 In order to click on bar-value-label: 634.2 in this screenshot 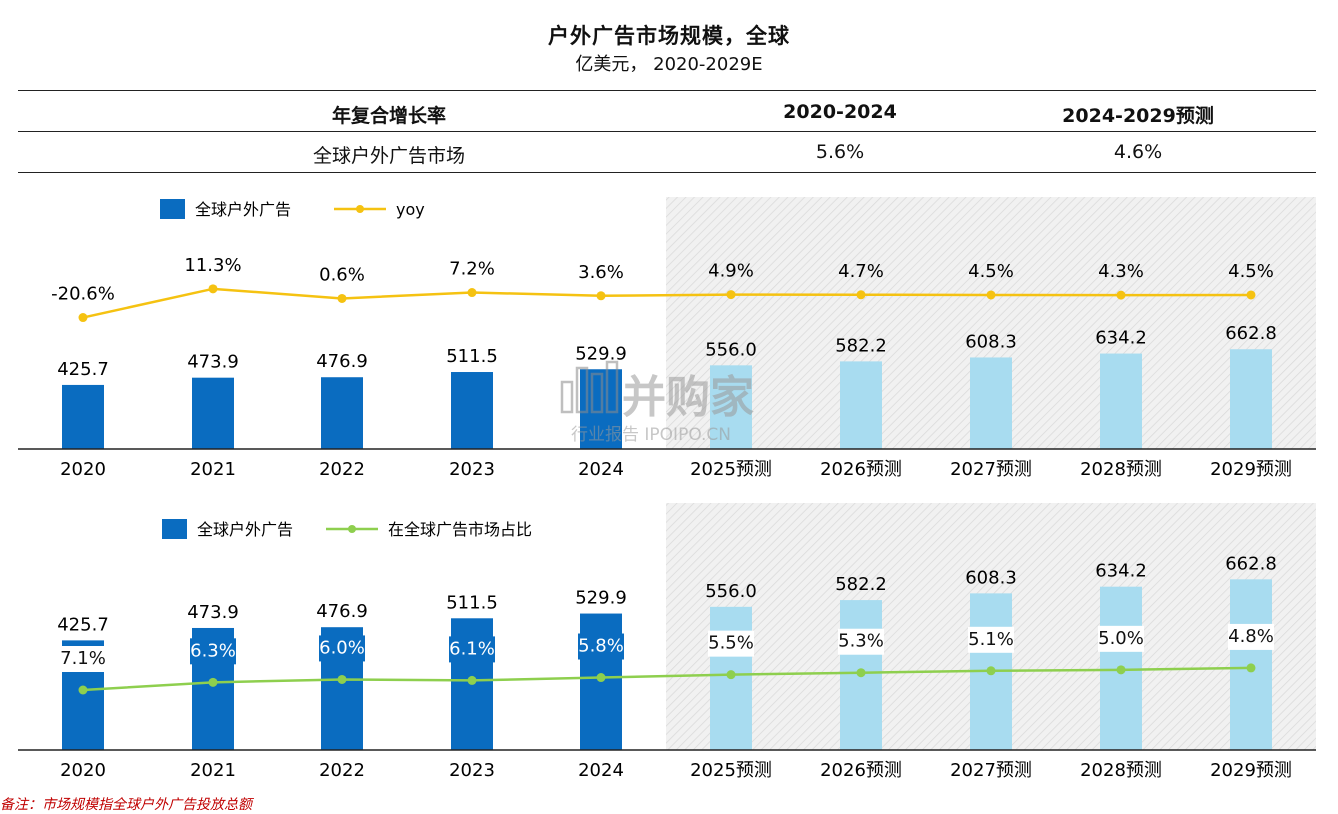, I will do `click(1121, 338)`.